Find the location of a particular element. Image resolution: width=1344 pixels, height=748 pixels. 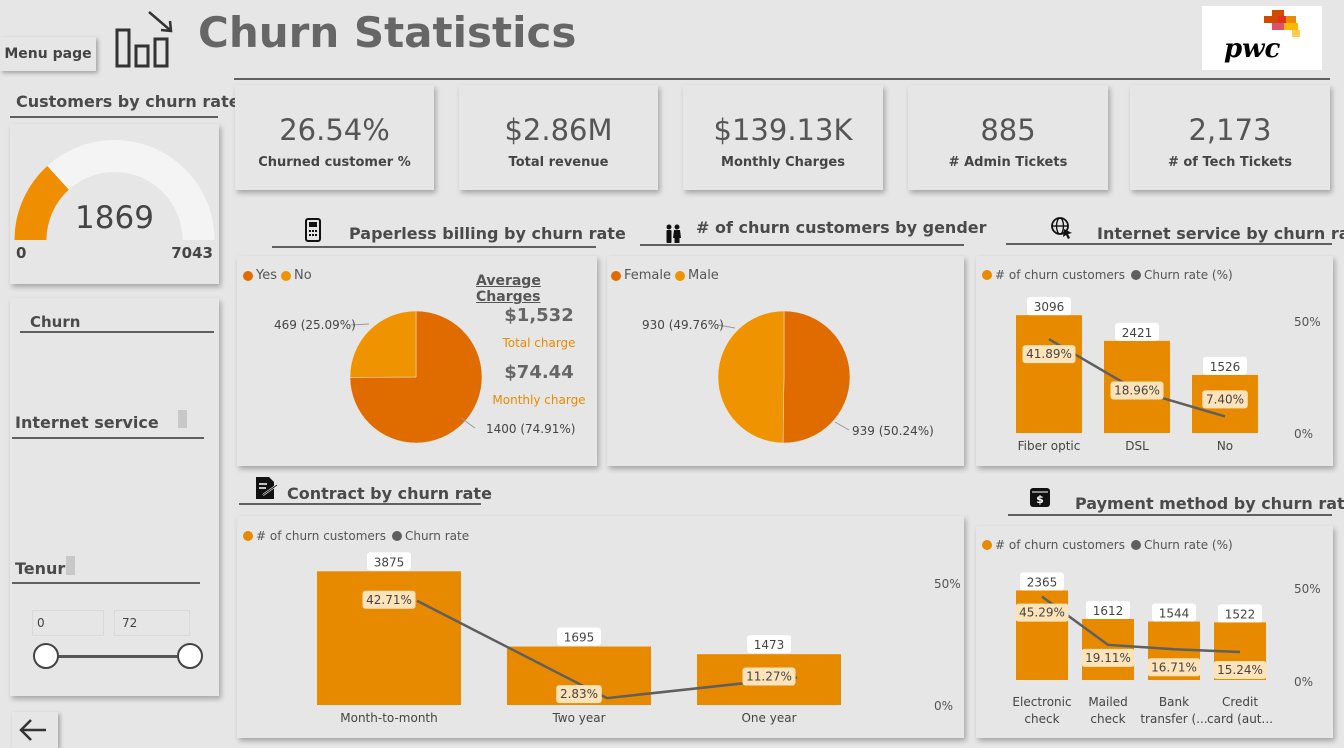

bar is located at coordinates (1049, 374).